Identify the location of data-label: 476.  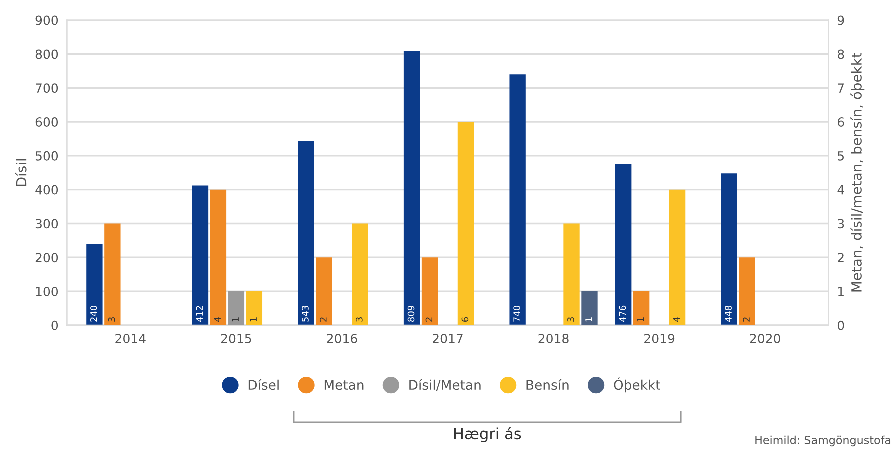
(622, 314).